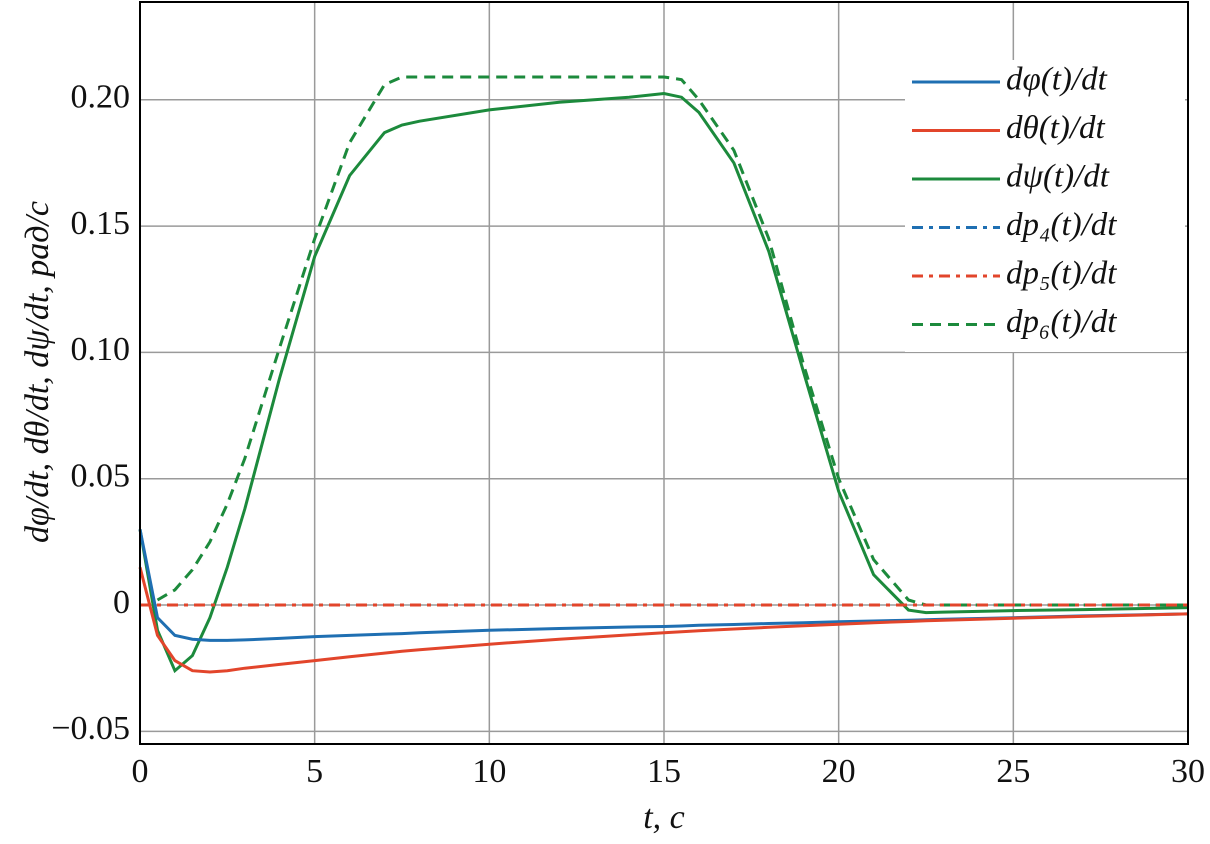  I want to click on y-tick-label: 0, so click(121, 602).